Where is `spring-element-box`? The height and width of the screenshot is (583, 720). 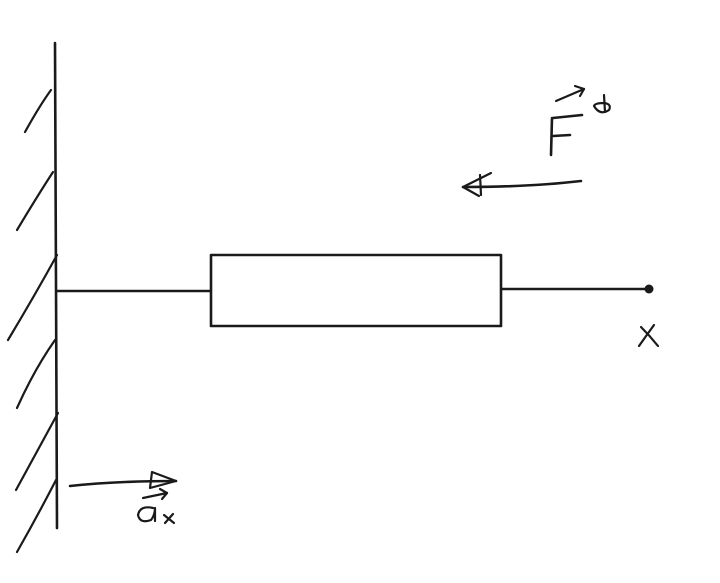 spring-element-box is located at coordinates (356, 290).